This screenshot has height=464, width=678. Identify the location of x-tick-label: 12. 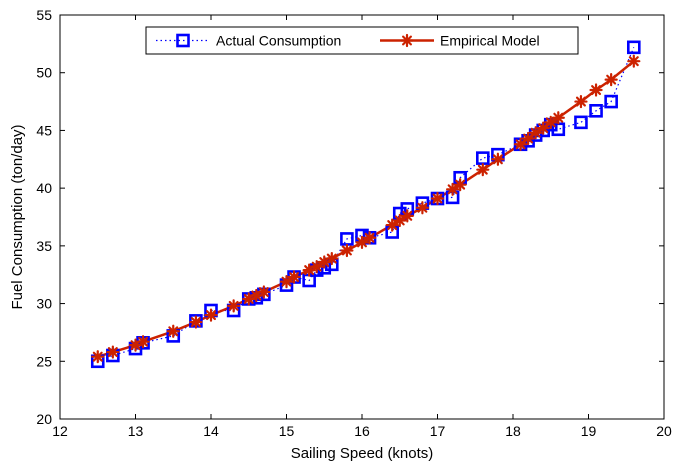
(60, 431).